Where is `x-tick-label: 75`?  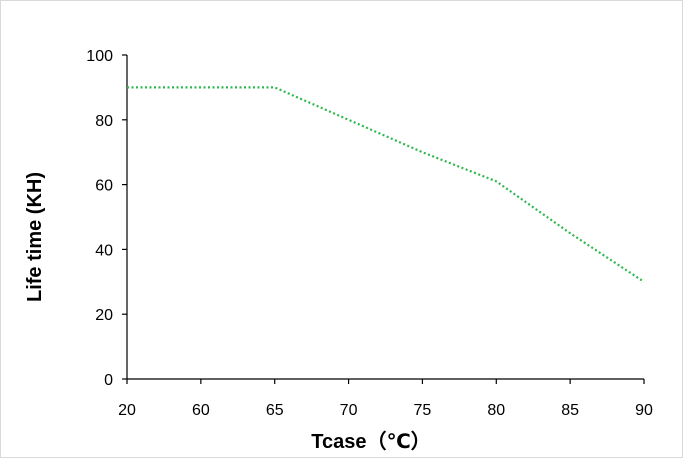
x-tick-label: 75 is located at coordinates (423, 410).